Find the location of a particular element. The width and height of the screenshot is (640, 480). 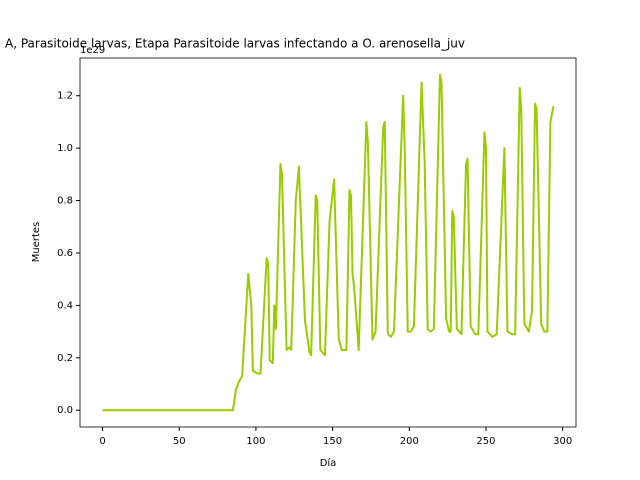

offset-label: 1e29 is located at coordinates (92, 50).